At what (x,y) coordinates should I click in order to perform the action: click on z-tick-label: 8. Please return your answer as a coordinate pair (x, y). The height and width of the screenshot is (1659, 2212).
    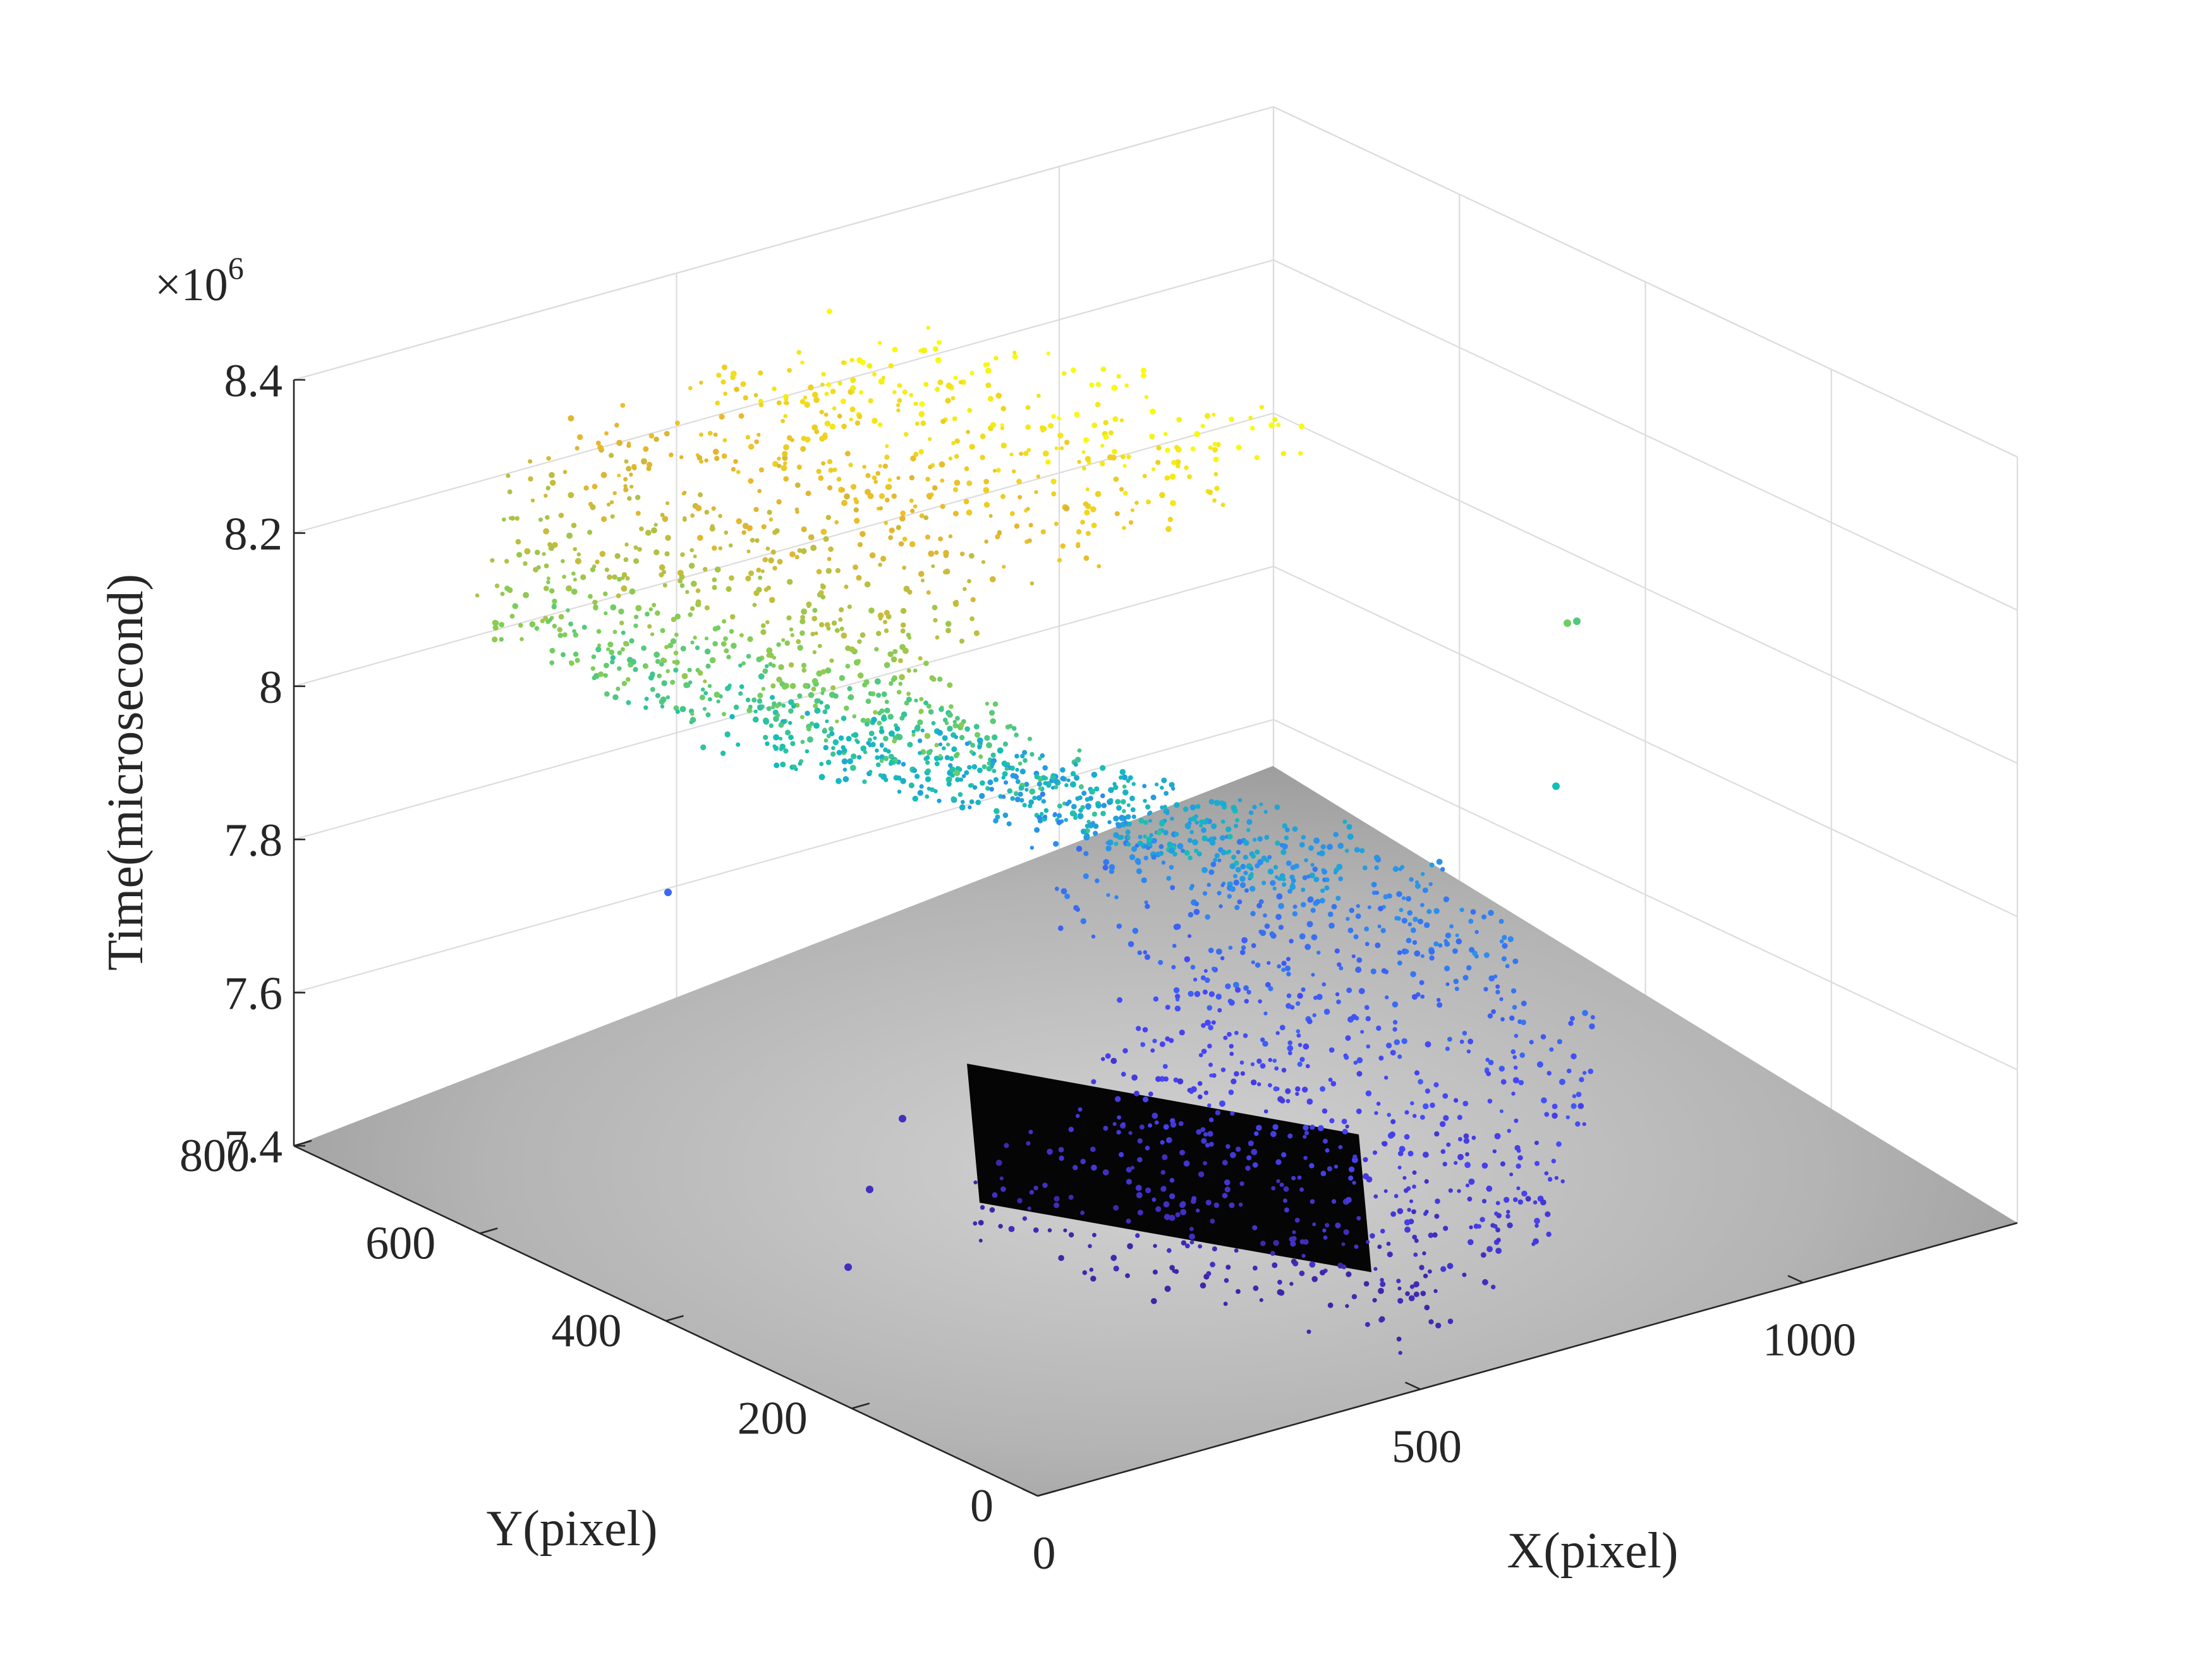
    Looking at the image, I should click on (271, 688).